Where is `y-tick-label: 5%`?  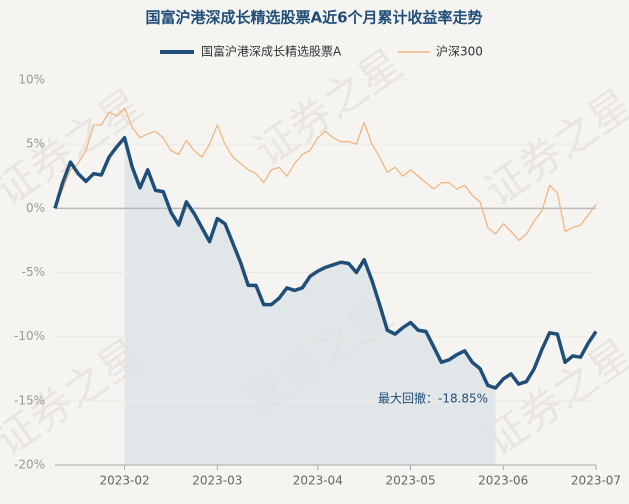 y-tick-label: 5% is located at coordinates (35, 144).